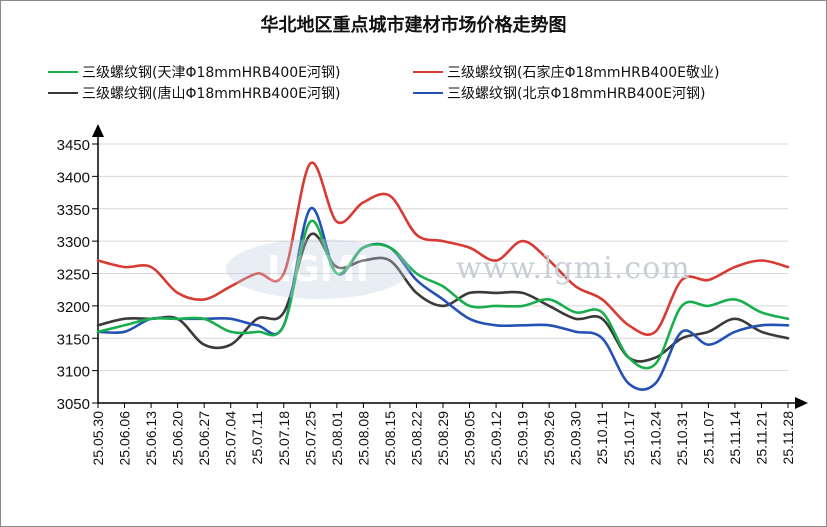 This screenshot has width=827, height=527. I want to click on x-tick-label: 25.08.15, so click(390, 438).